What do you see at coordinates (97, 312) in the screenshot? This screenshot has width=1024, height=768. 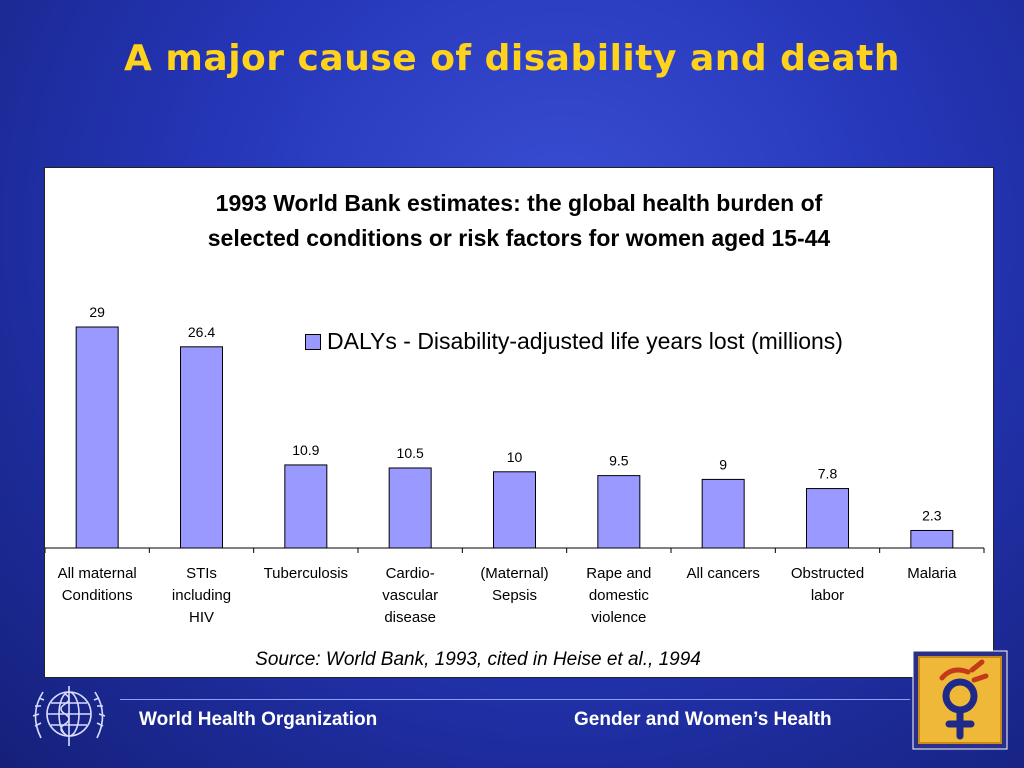 I see `data-label: 29` at bounding box center [97, 312].